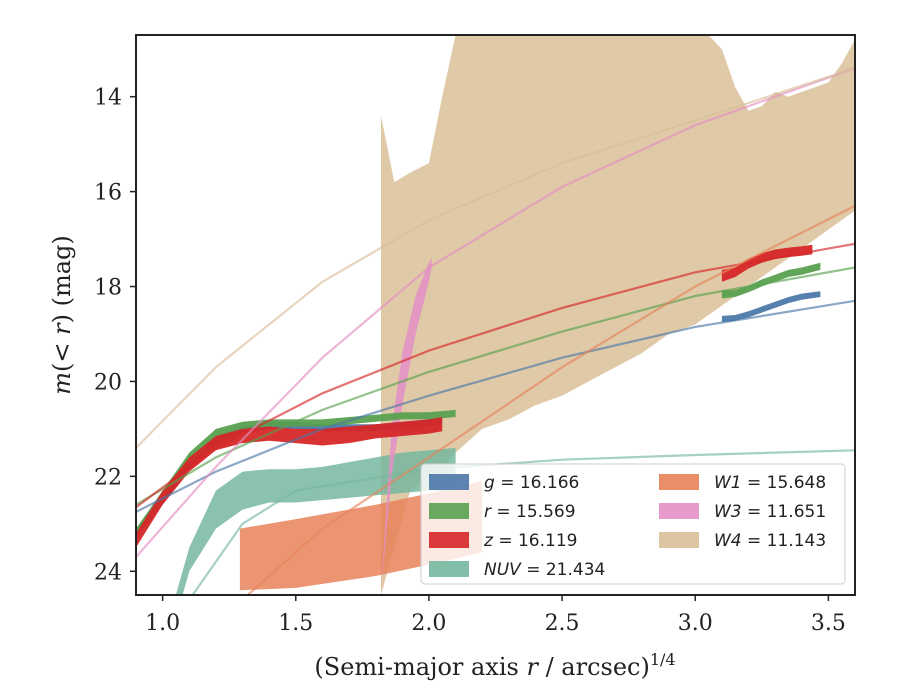 Image resolution: width=900 pixels, height=700 pixels. Describe the element at coordinates (449, 482) in the screenshot. I see `legend-swatch-g` at that location.